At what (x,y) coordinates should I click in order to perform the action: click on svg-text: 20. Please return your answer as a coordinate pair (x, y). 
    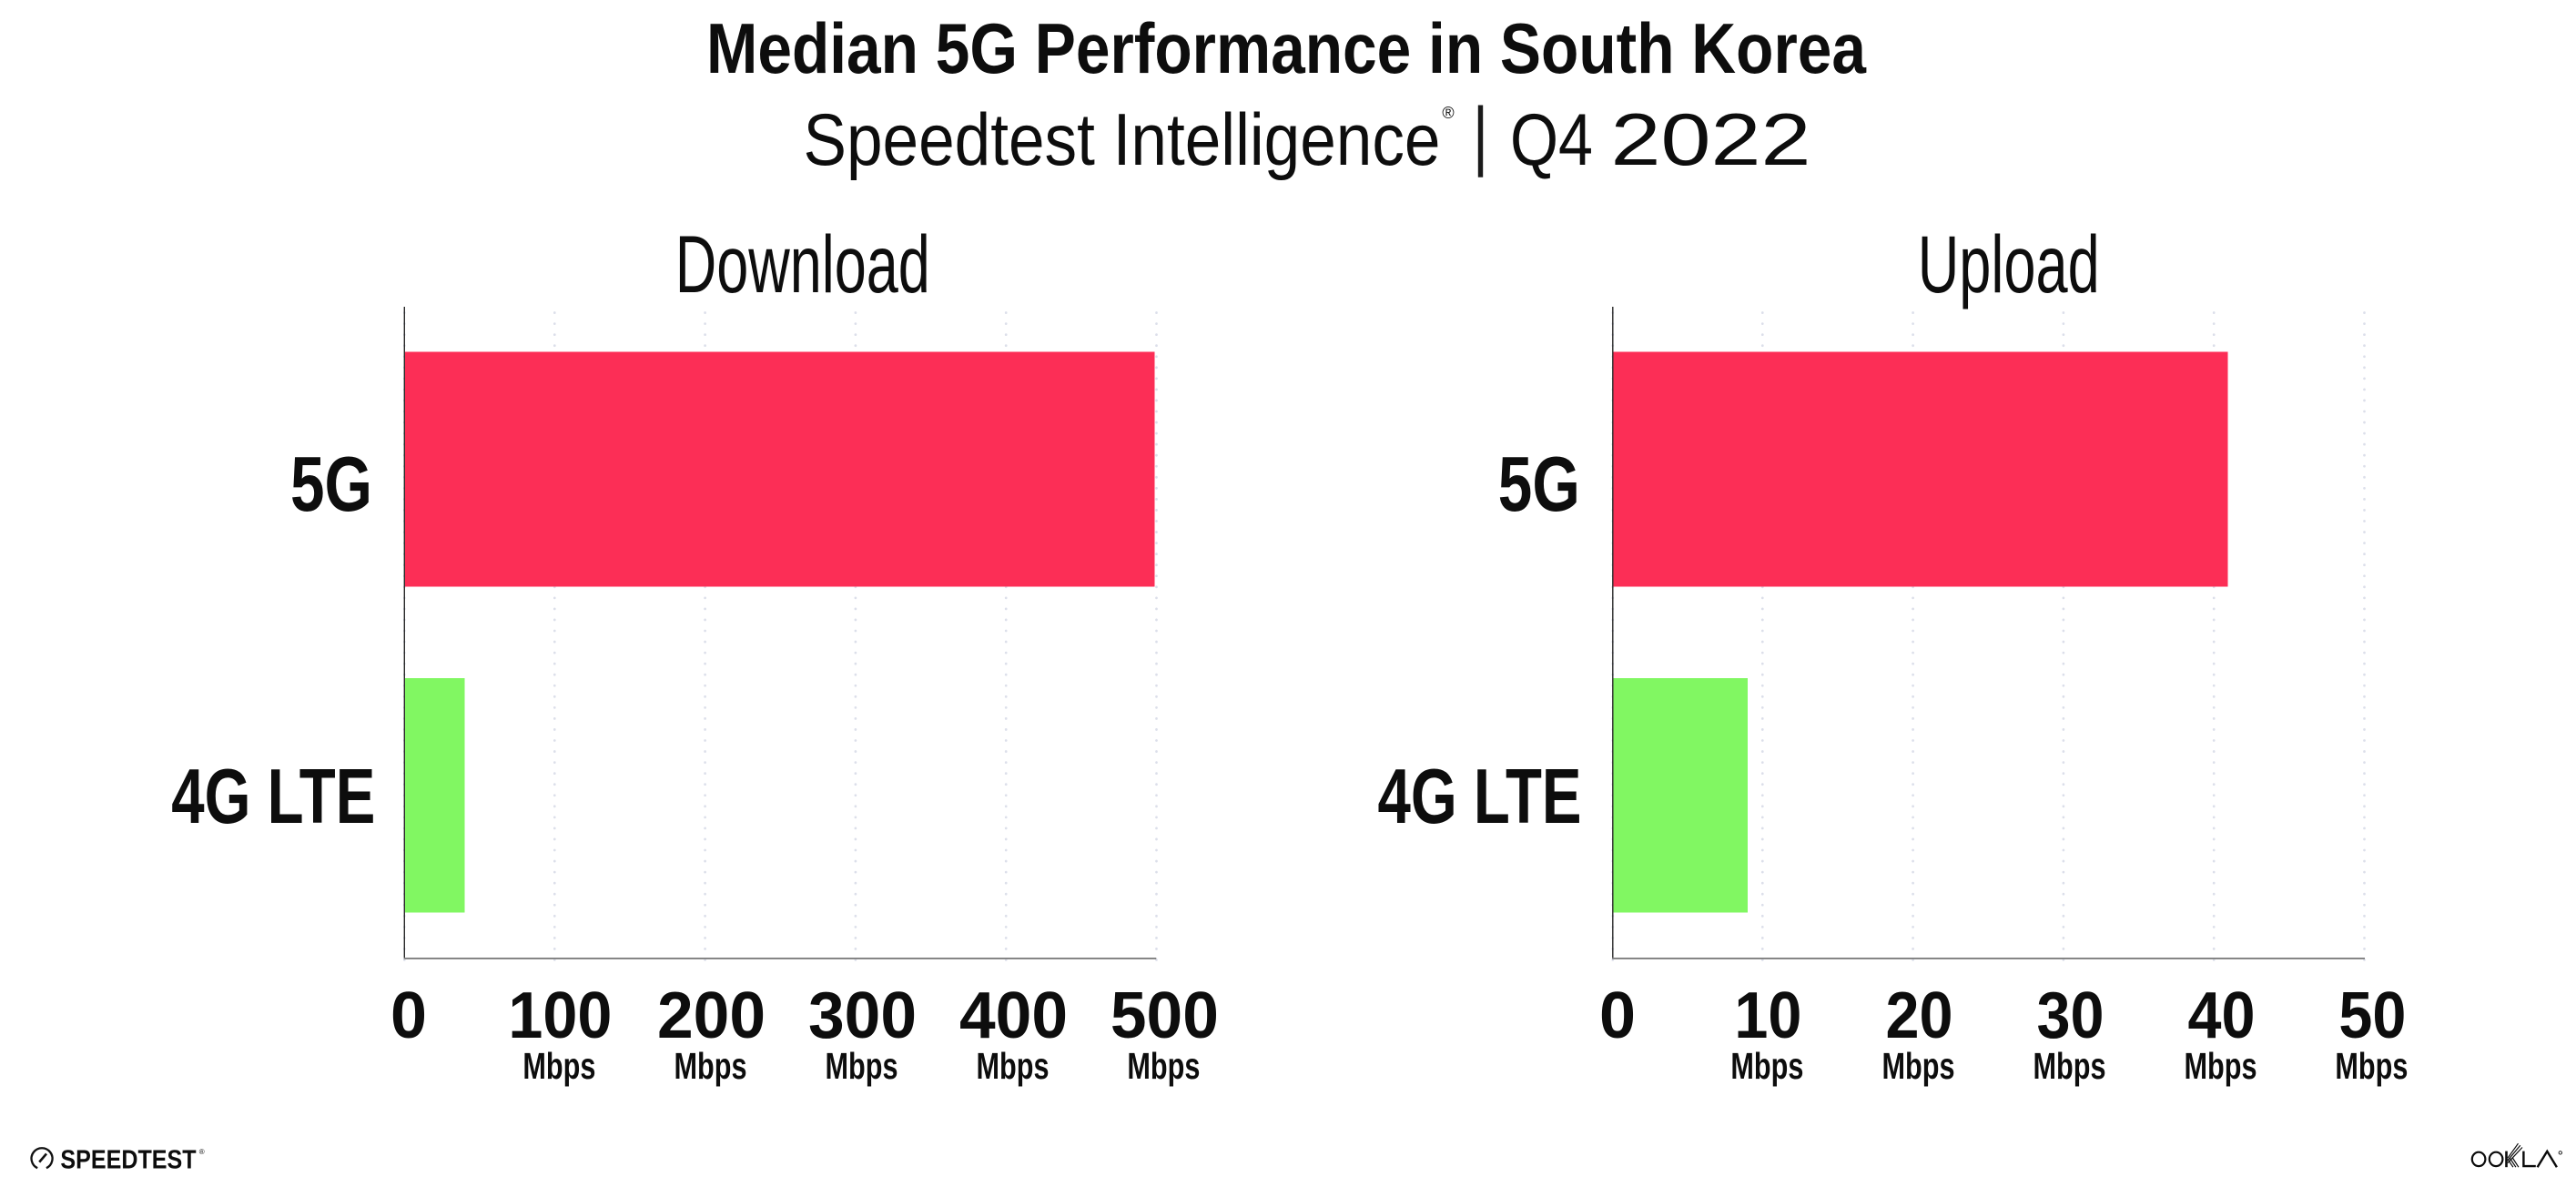
    Looking at the image, I should click on (1919, 1015).